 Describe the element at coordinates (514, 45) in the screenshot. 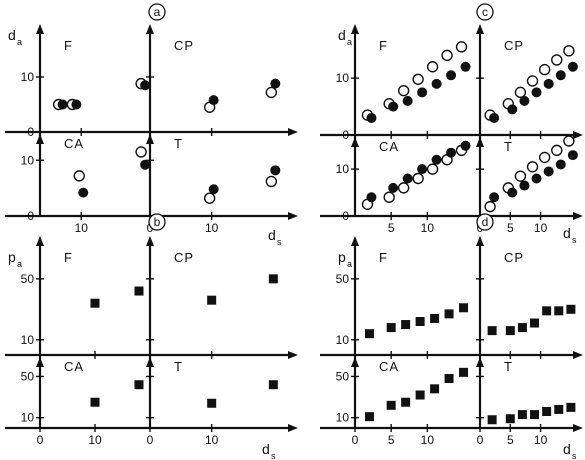

I see `panel-c-CP-label: CP` at that location.